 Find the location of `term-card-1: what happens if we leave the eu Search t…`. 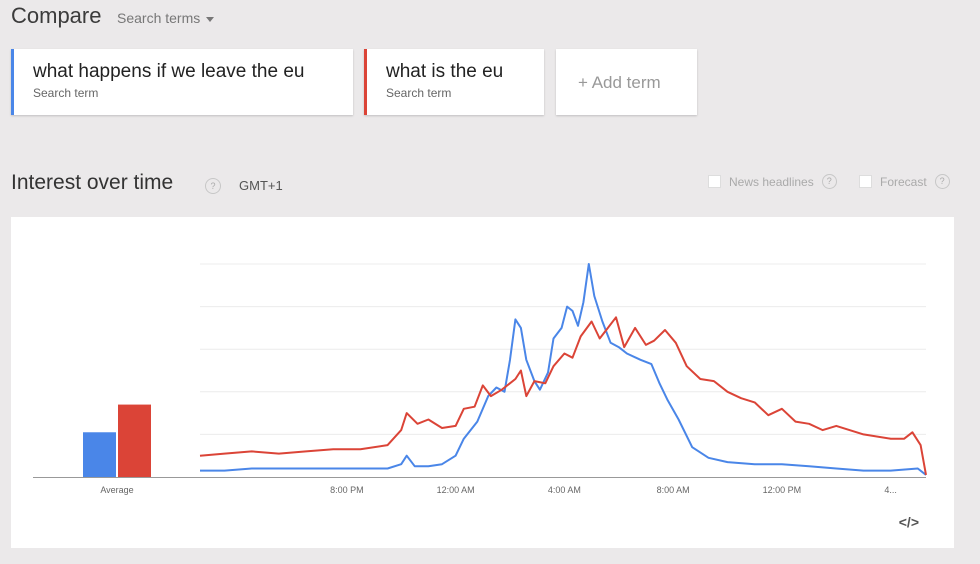

term-card-1: what happens if we leave the eu Search t… is located at coordinates (182, 82).